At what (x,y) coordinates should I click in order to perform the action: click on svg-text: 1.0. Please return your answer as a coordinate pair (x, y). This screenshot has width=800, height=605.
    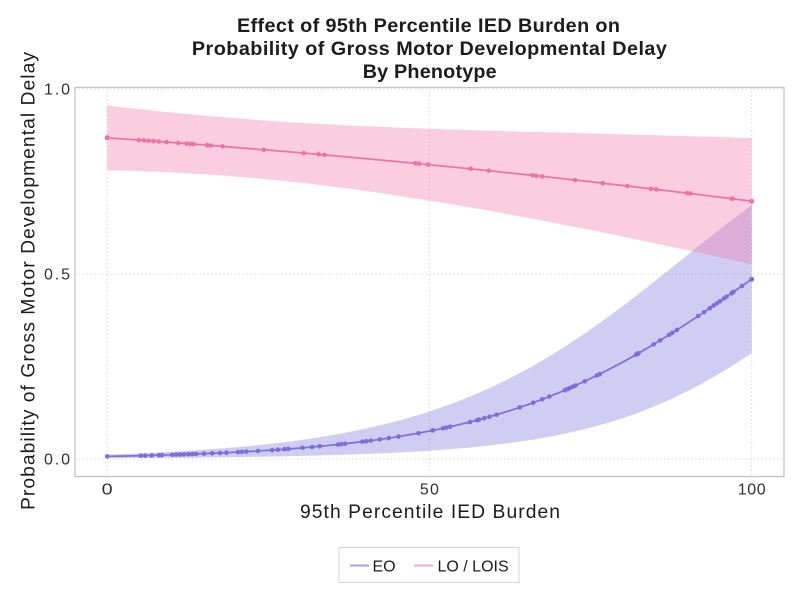
    Looking at the image, I should click on (57, 89).